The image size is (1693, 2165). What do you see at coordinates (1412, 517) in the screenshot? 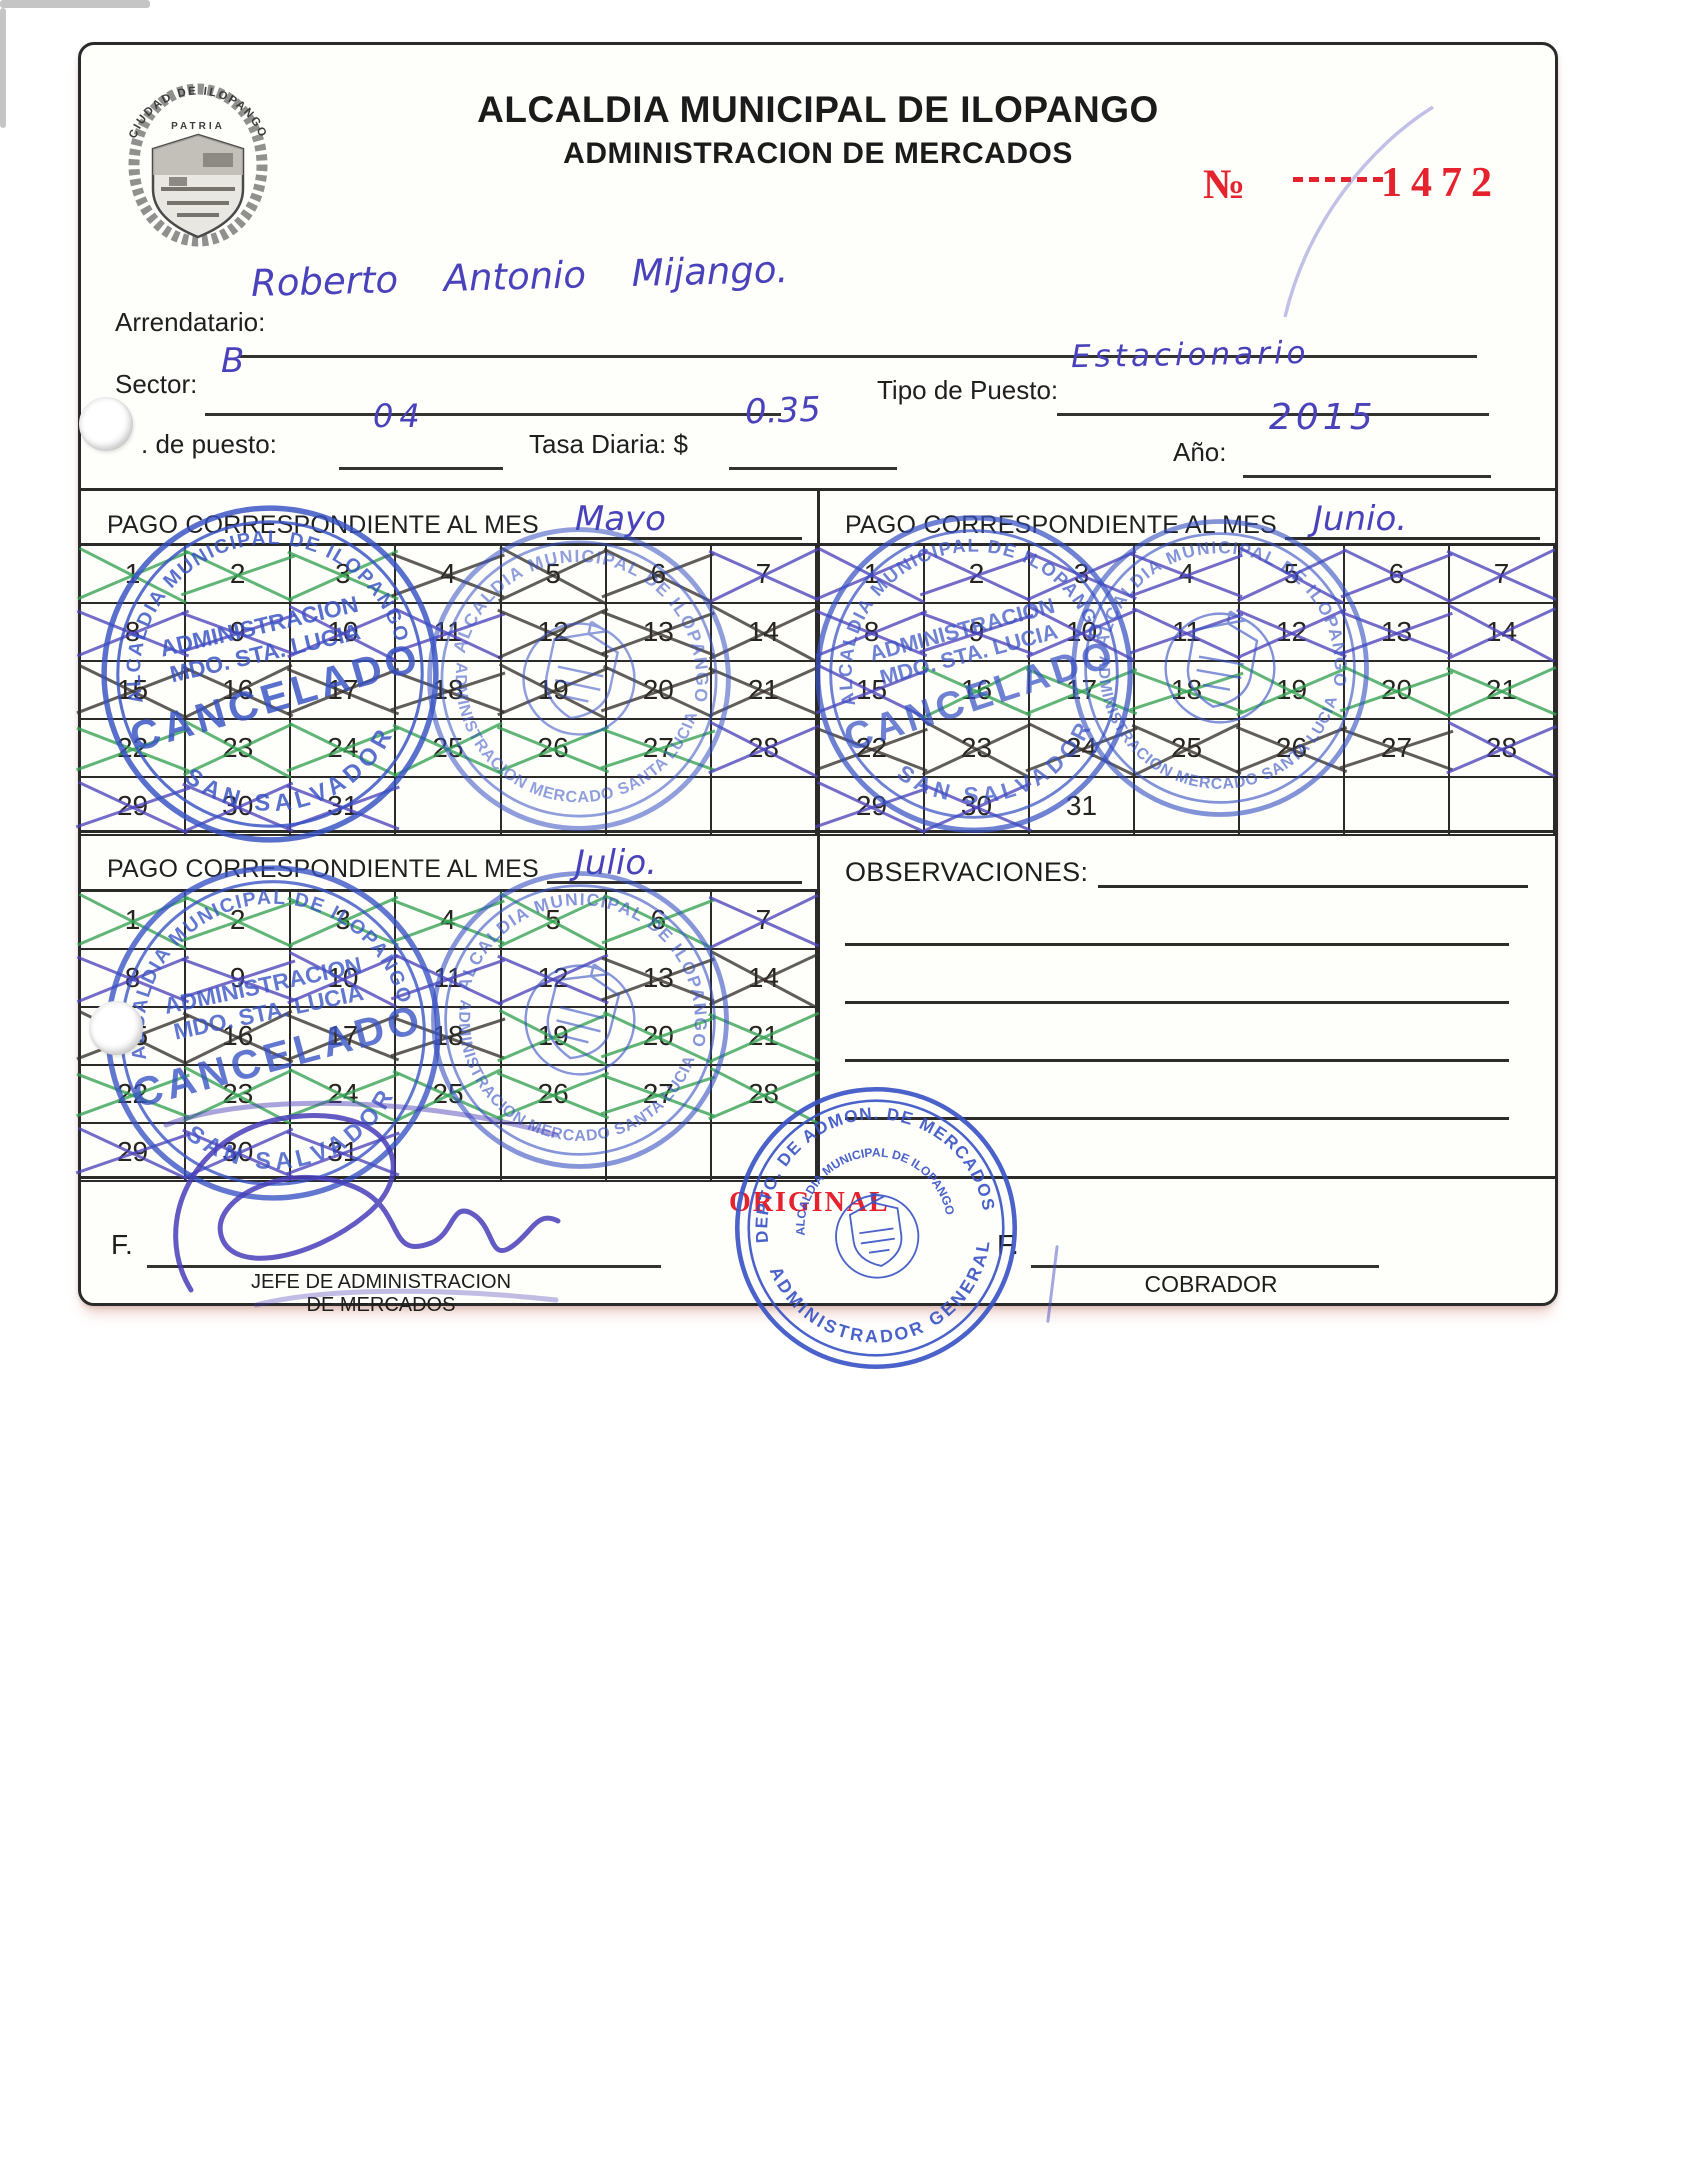
I see `month-name-line: Junio.` at bounding box center [1412, 517].